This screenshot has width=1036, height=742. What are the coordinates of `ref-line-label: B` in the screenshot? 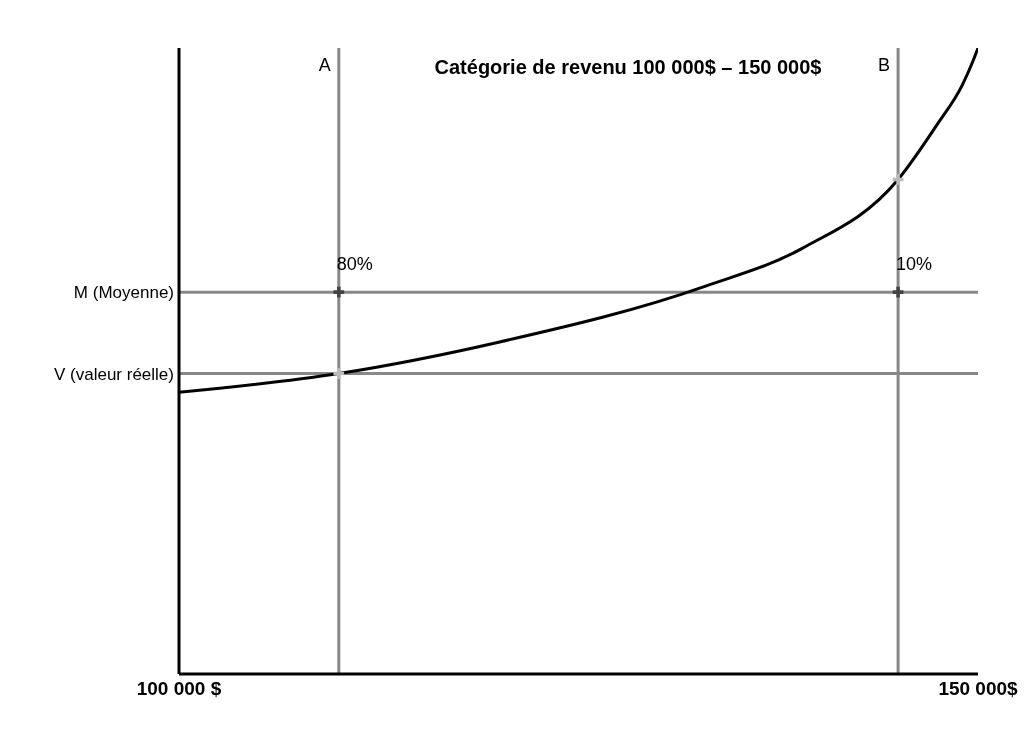 It's located at (884, 64).